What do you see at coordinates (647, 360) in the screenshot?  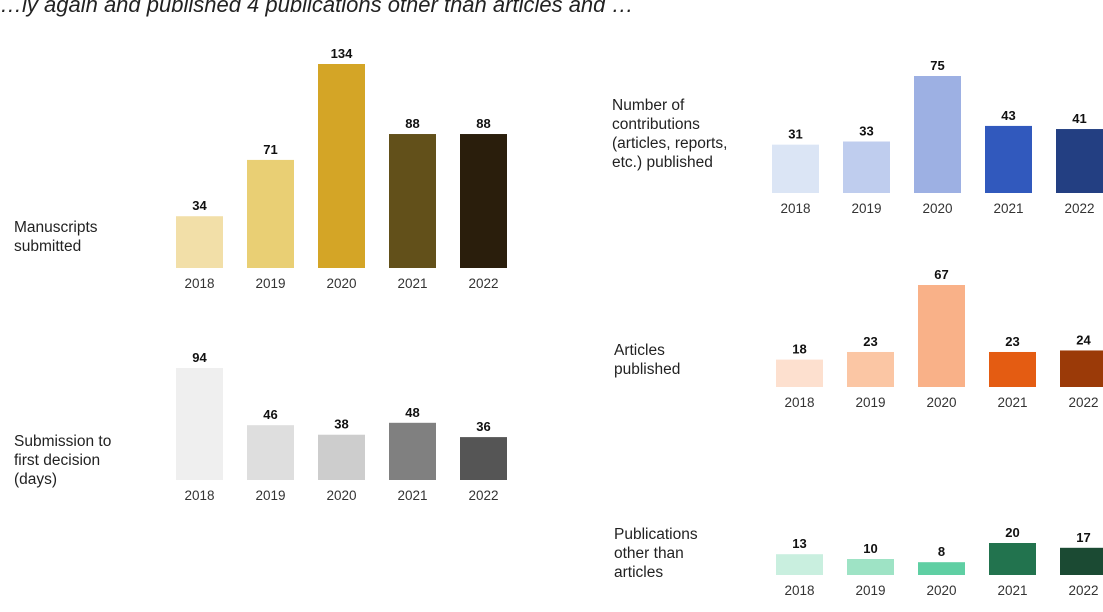 I see `panel-label: Articles published` at bounding box center [647, 360].